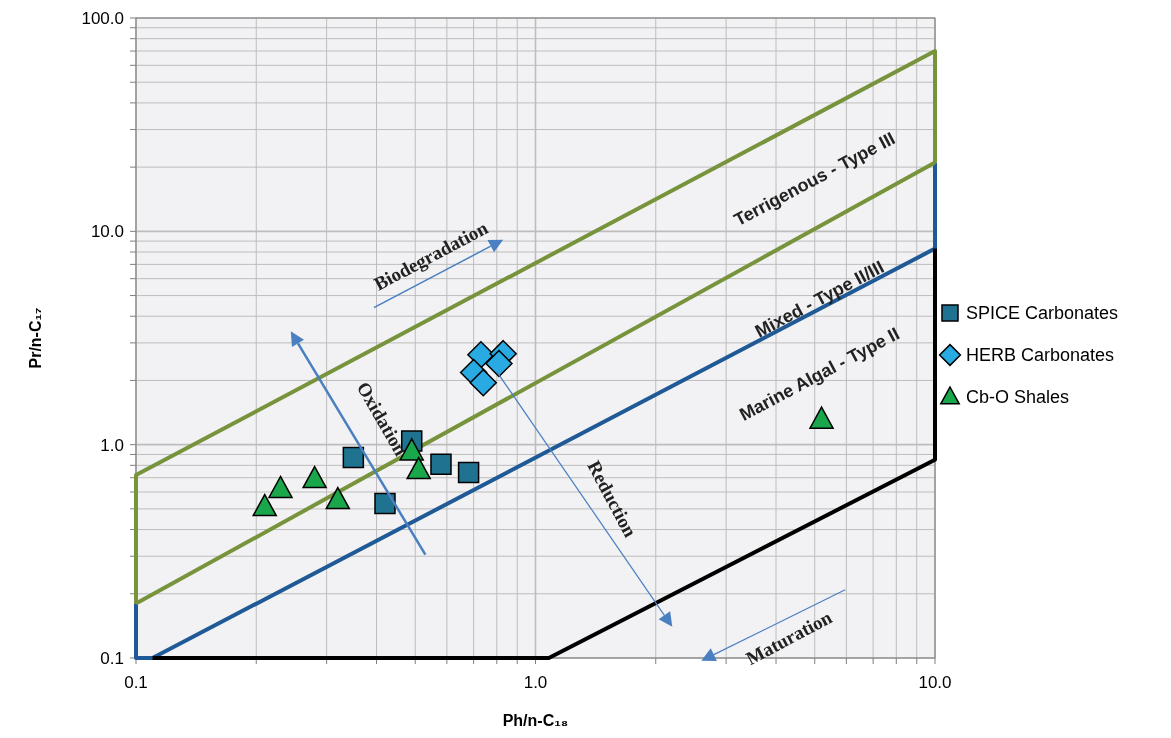  I want to click on y-tick-label: 0.1, so click(112, 658).